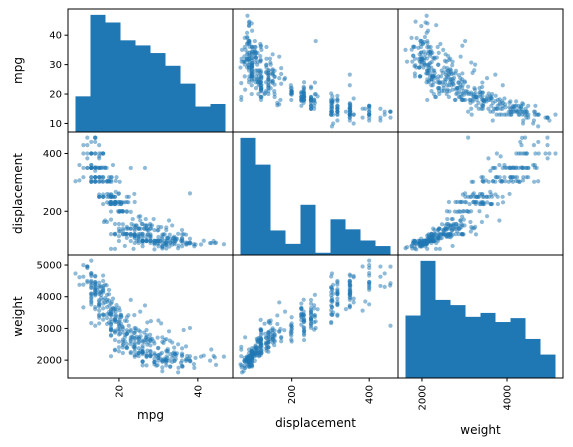 This screenshot has width=573, height=447. What do you see at coordinates (422, 397) in the screenshot?
I see `x-tick-label: 2000` at bounding box center [422, 397].